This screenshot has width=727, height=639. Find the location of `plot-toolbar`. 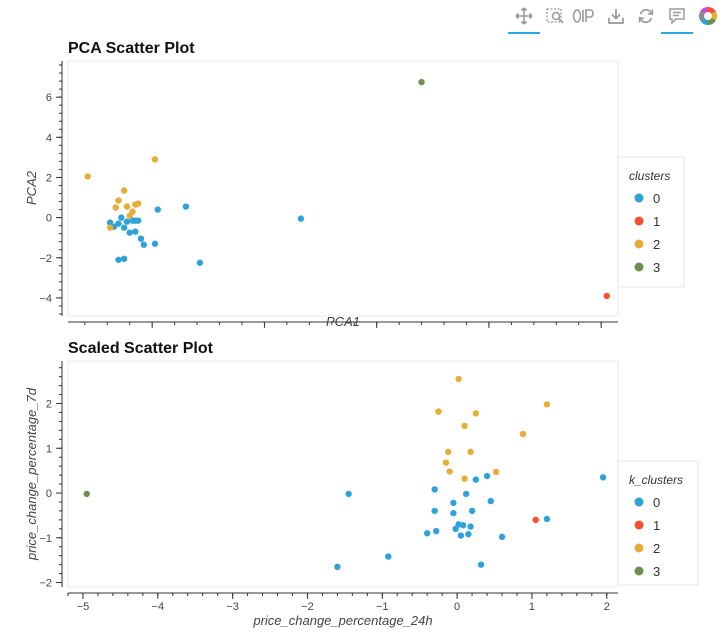

plot-toolbar is located at coordinates (613, 18).